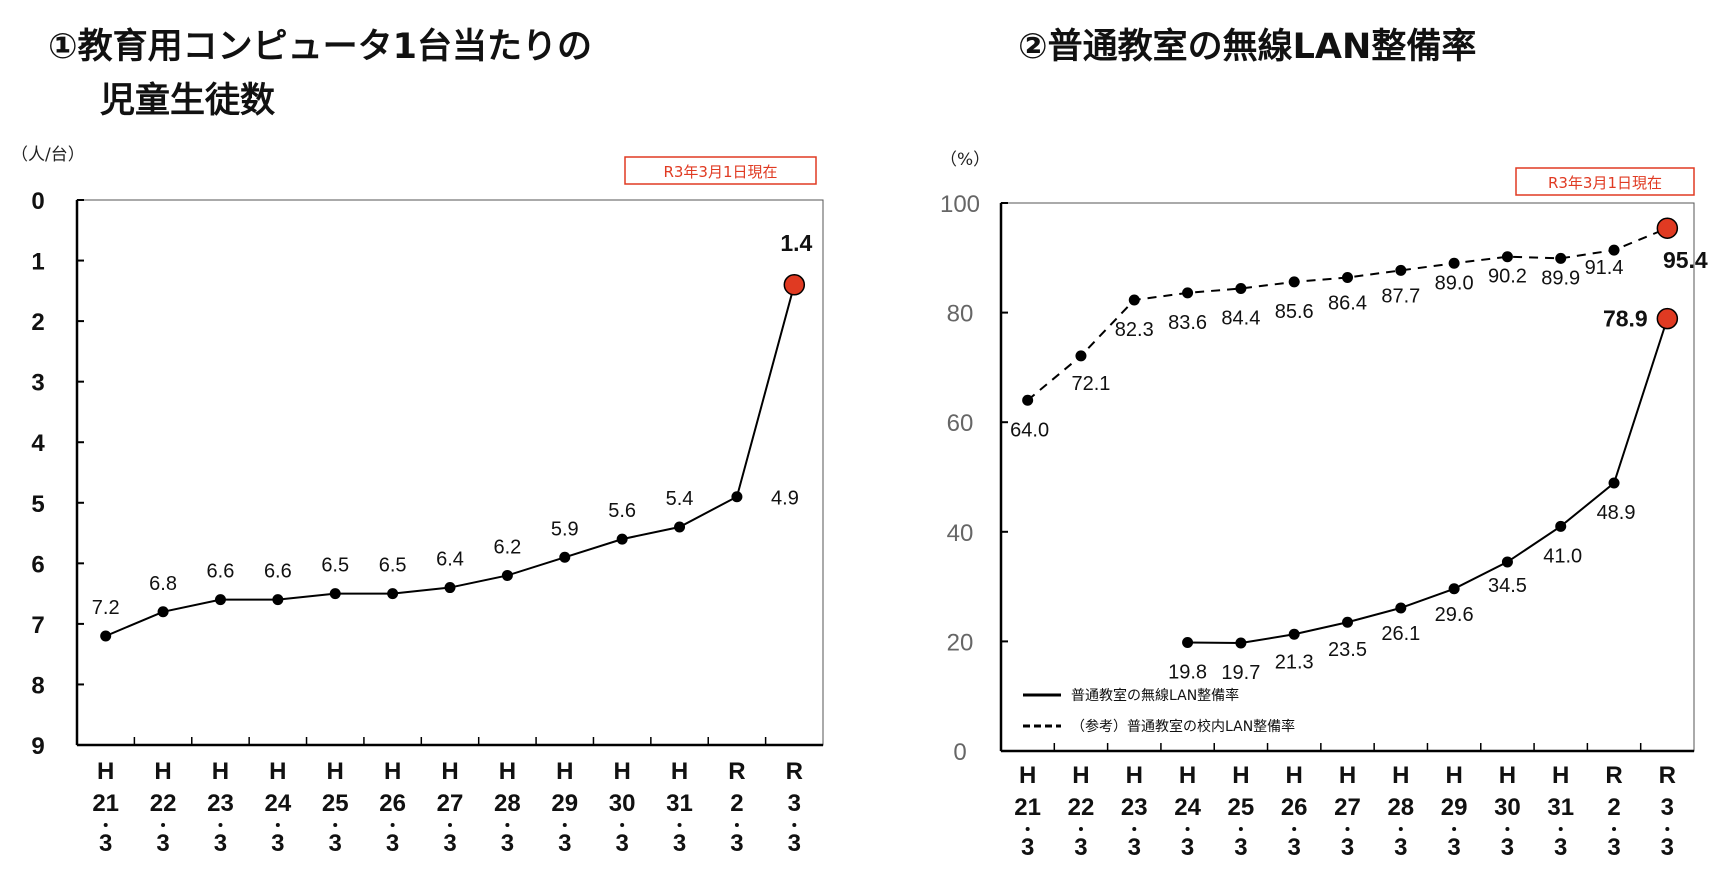  I want to click on x-tick-label-era: R, so click(1667, 775).